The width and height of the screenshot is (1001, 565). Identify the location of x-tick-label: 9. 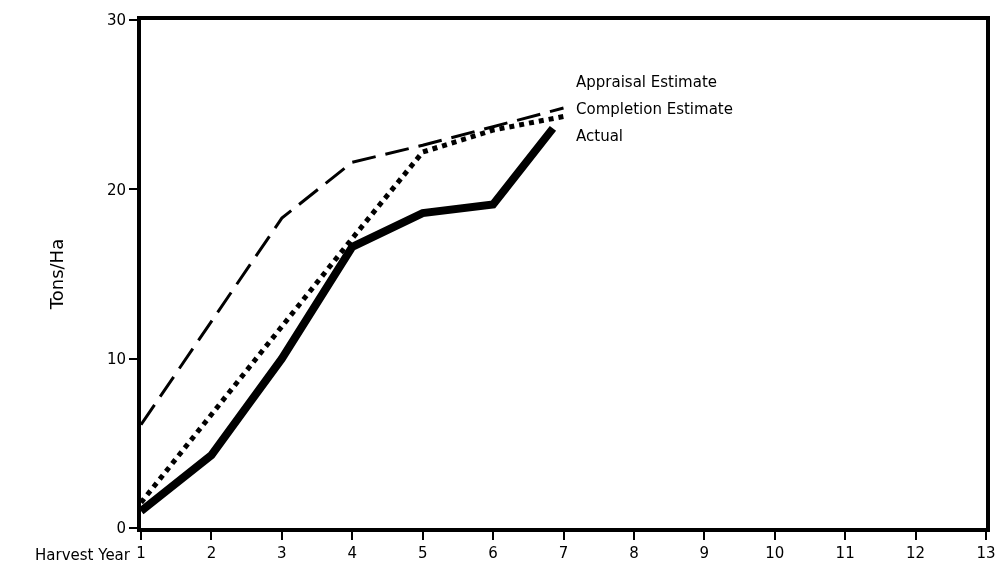
(704, 553).